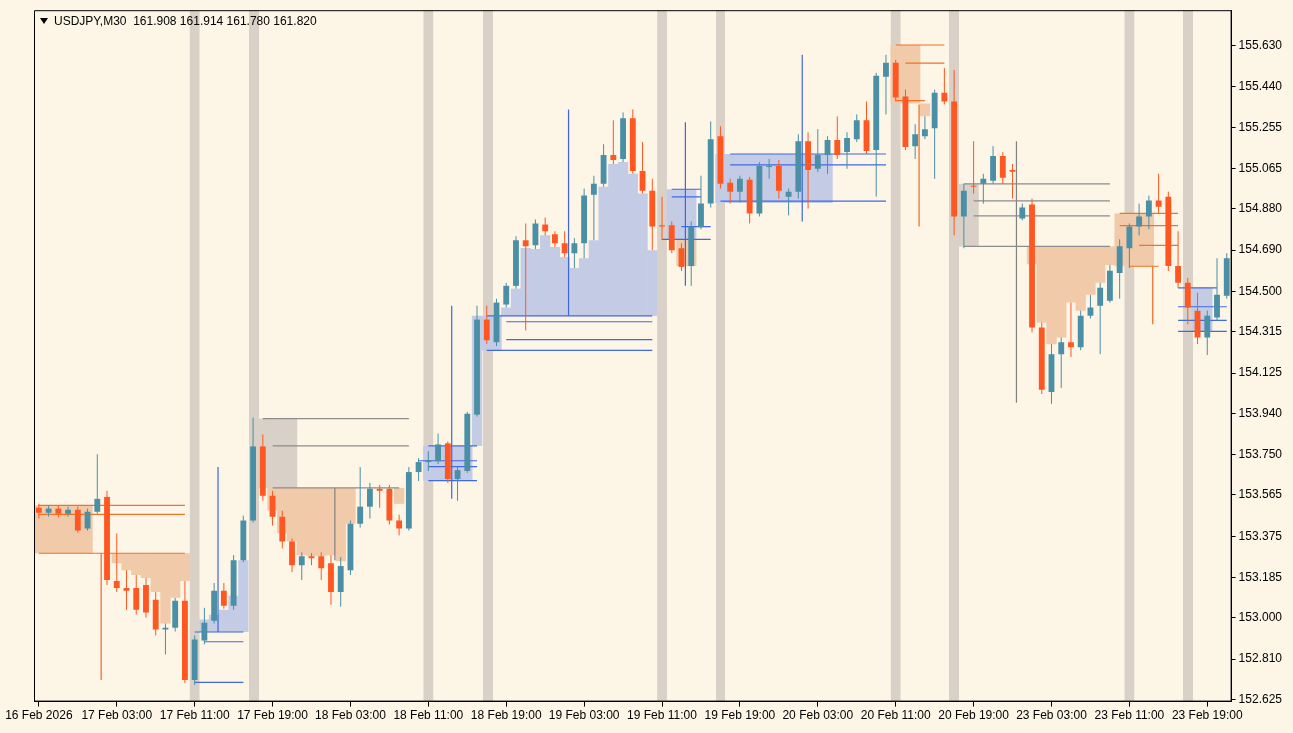 The height and width of the screenshot is (733, 1293). Describe the element at coordinates (1260, 86) in the screenshot. I see `y-tick-label: 155.440` at that location.